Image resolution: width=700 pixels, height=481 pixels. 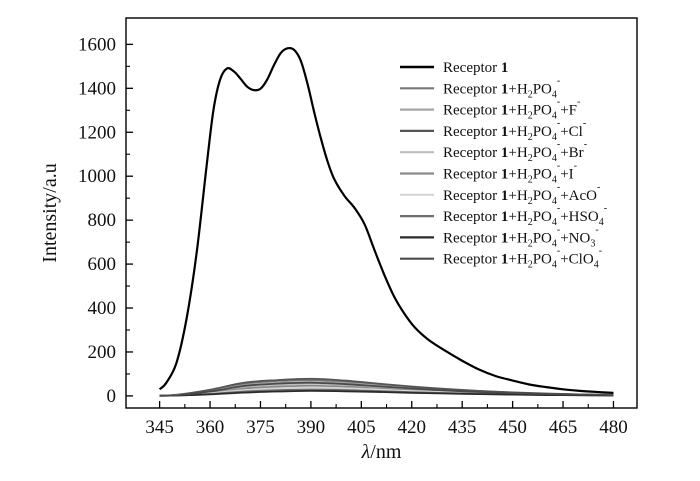 I want to click on legend-entry: Receptor 1+H2PO4-+I-, so click(x=510, y=173).